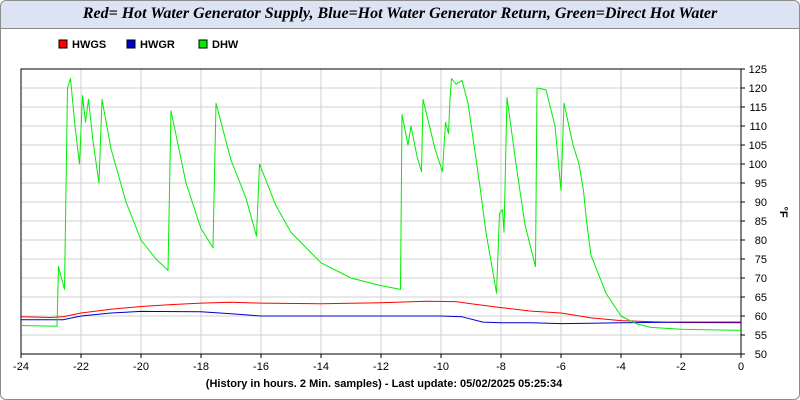 This screenshot has height=400, width=800. I want to click on y-tick-label: 100, so click(758, 165).